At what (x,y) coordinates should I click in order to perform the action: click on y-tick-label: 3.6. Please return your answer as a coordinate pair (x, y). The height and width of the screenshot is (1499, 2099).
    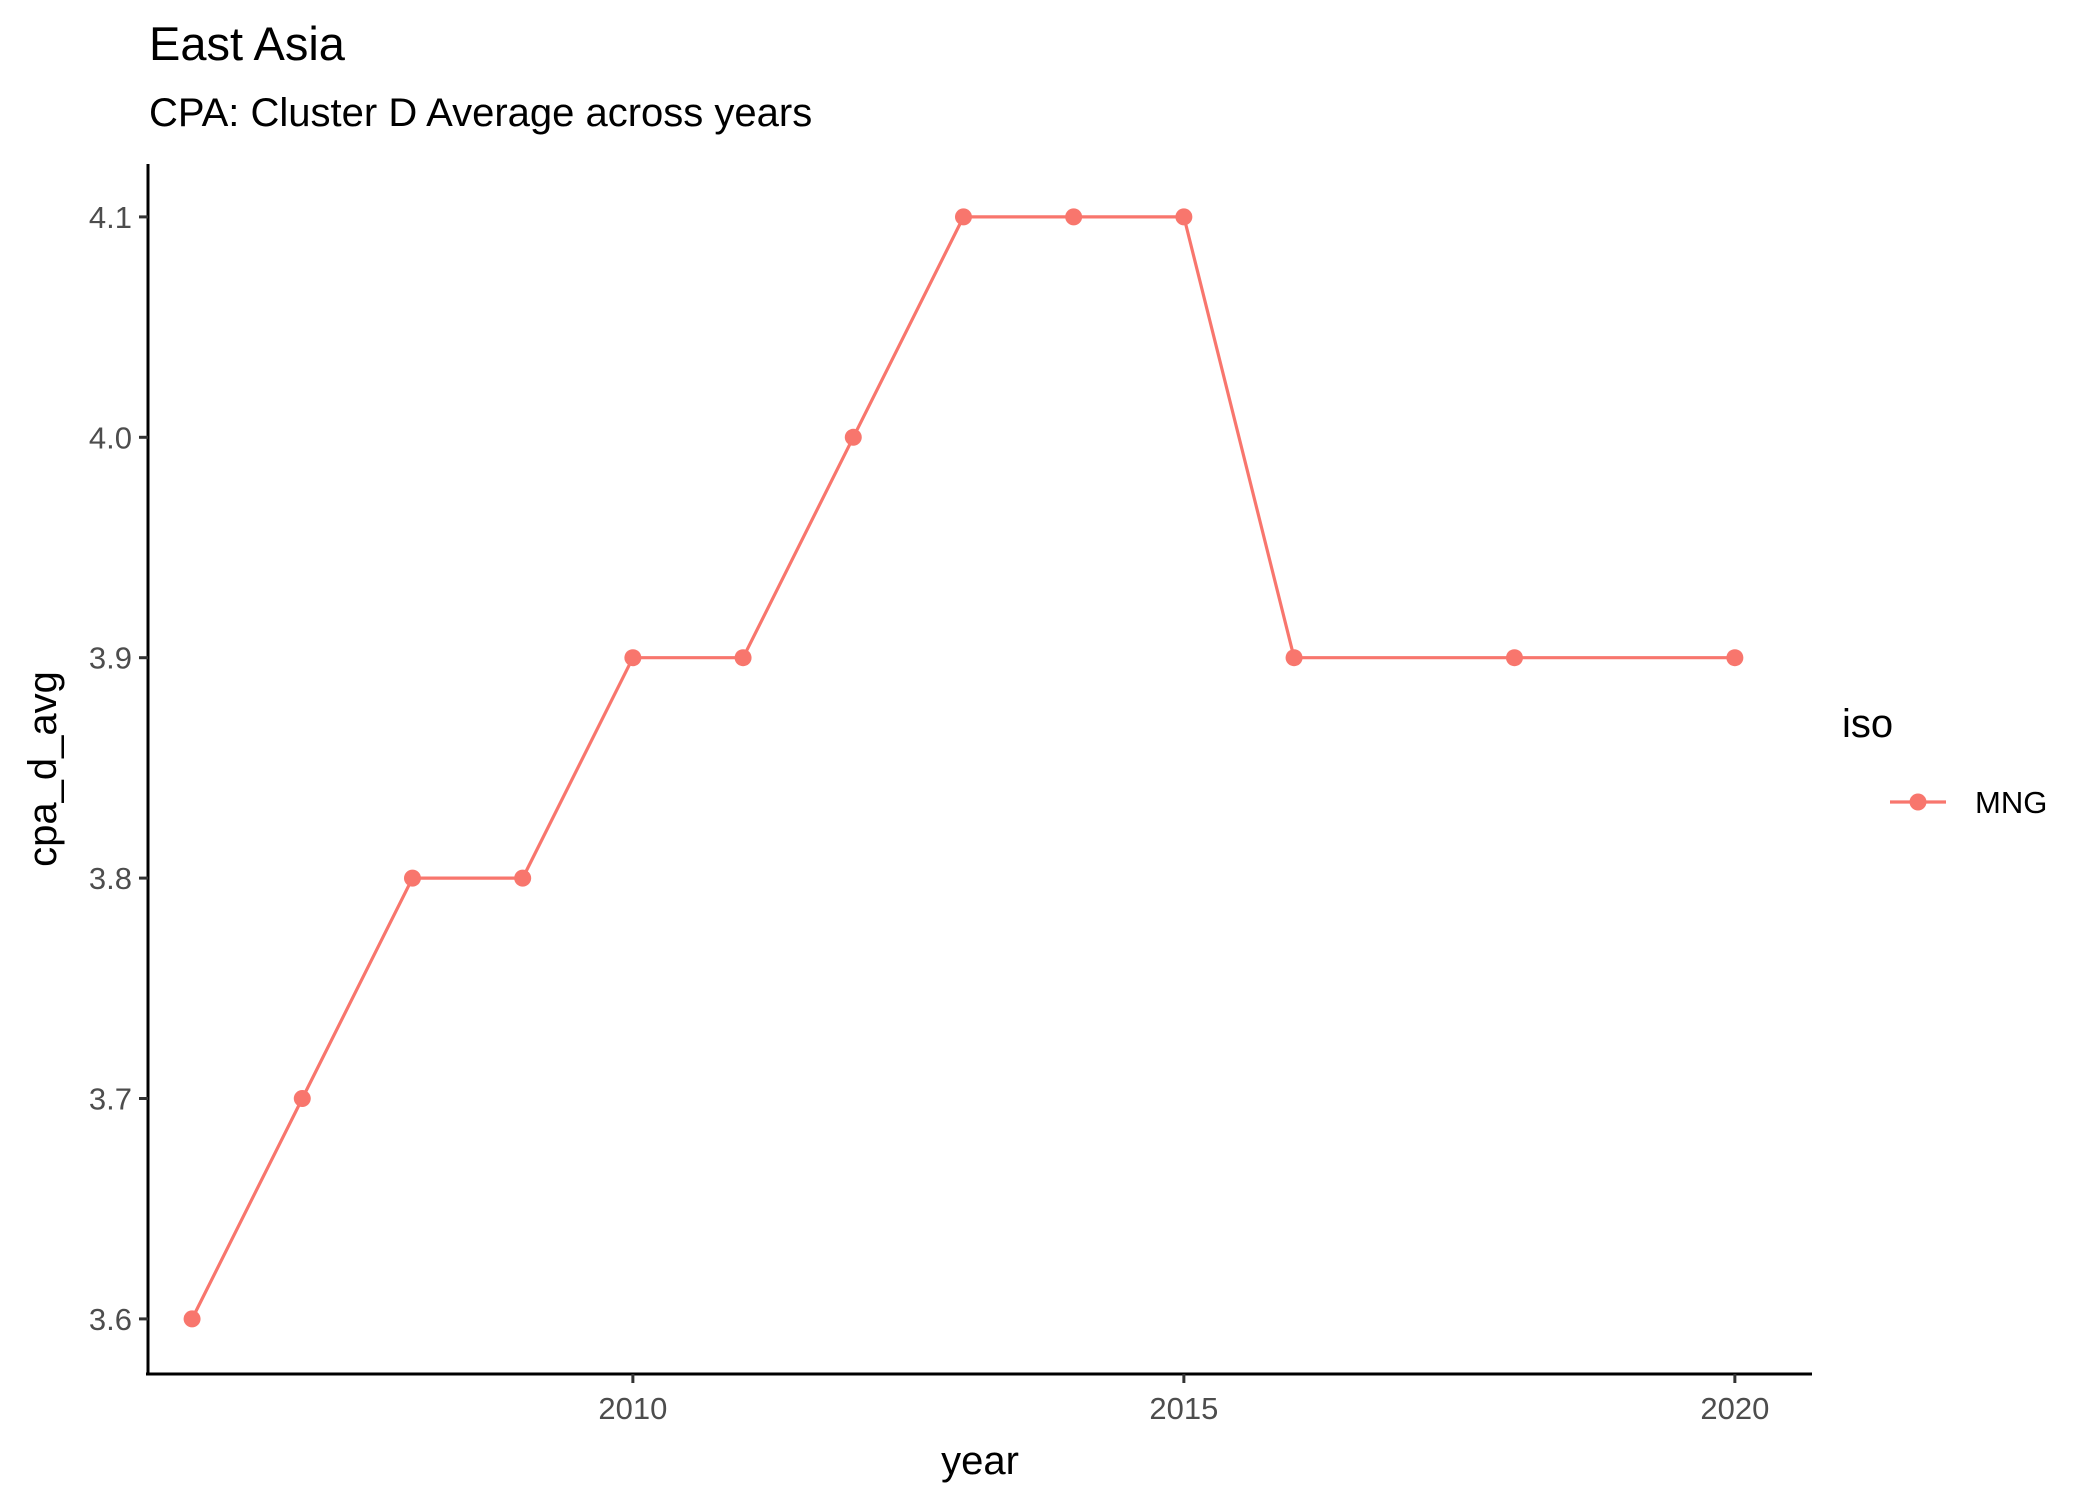
    Looking at the image, I should click on (110, 1319).